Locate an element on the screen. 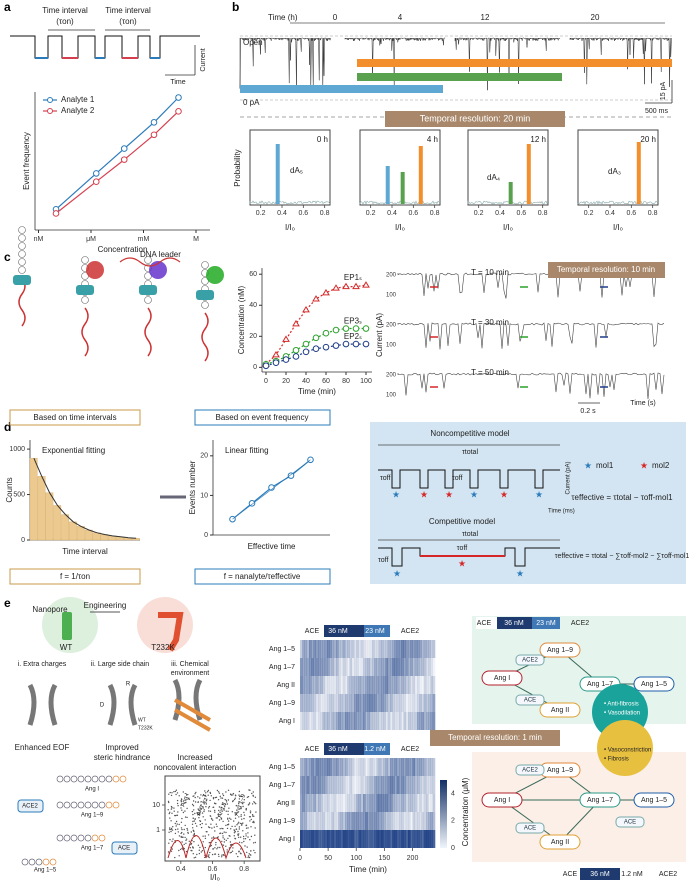  label: Time (ms) is located at coordinates (561, 512).